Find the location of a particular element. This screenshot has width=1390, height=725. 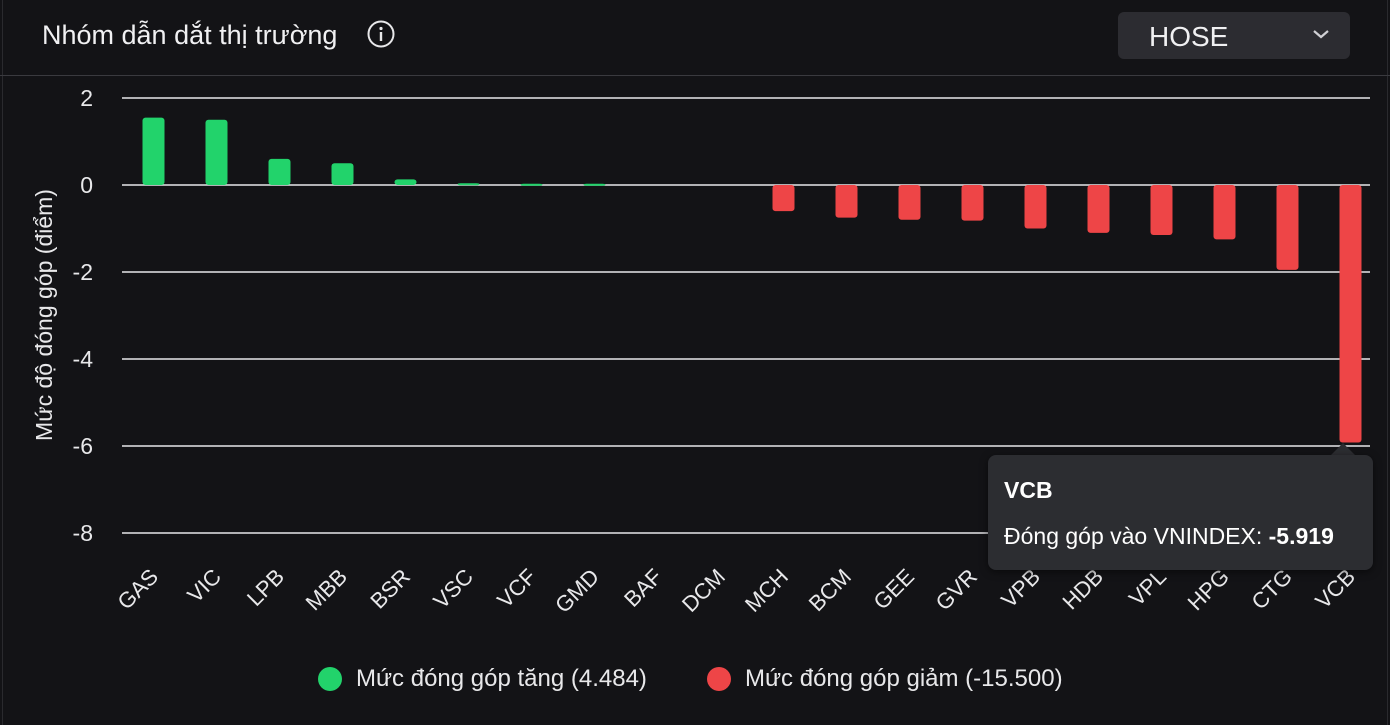

bar-hdb is located at coordinates (1098, 209).